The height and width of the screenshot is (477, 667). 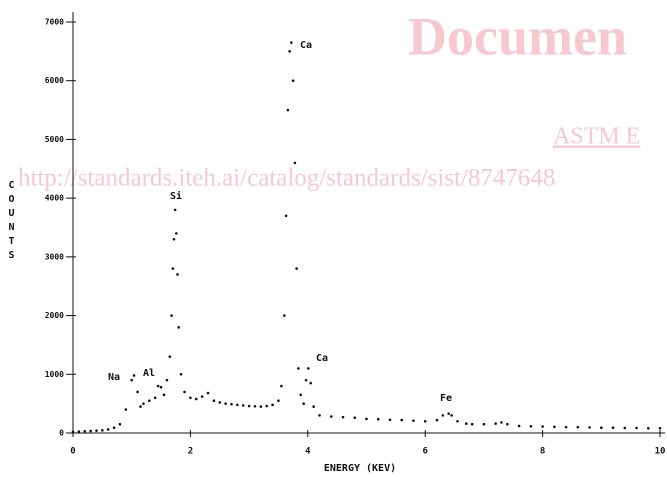 What do you see at coordinates (149, 373) in the screenshot?
I see `peak-label: Al` at bounding box center [149, 373].